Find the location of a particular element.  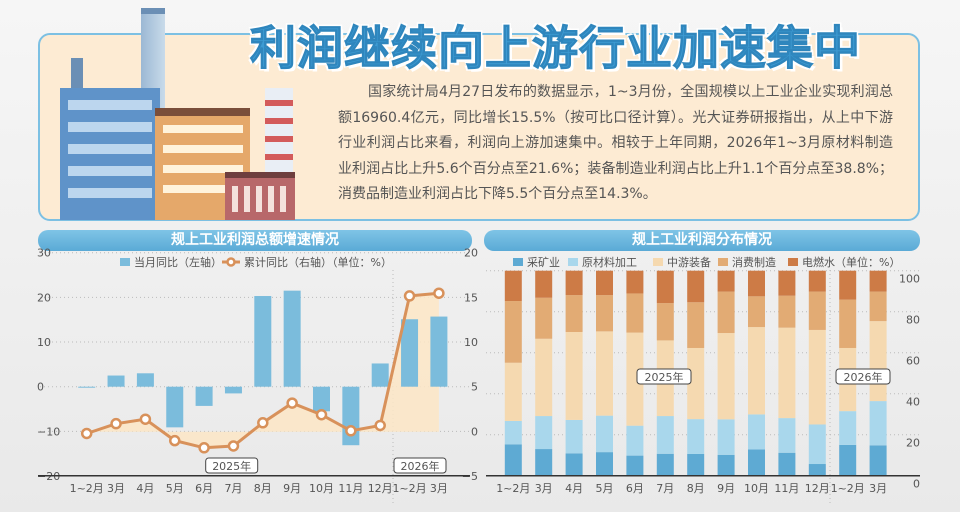

page-title: 利润继续向上游行业加速集中 is located at coordinates (555, 48).